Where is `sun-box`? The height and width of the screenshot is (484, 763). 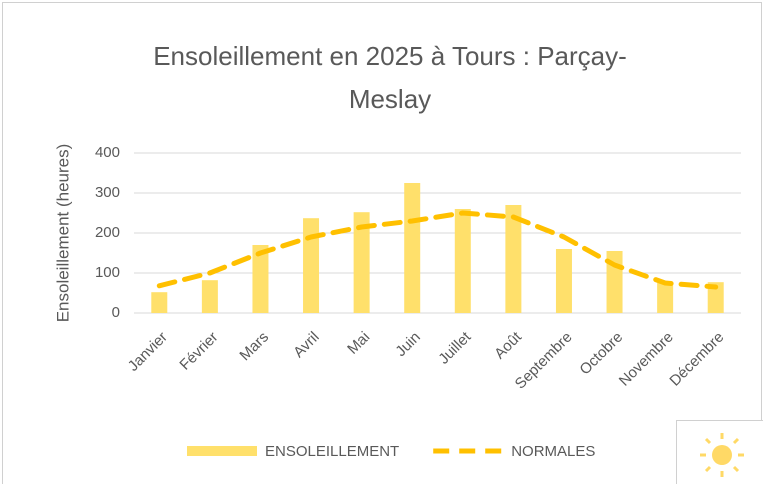
sun-box is located at coordinates (719, 452).